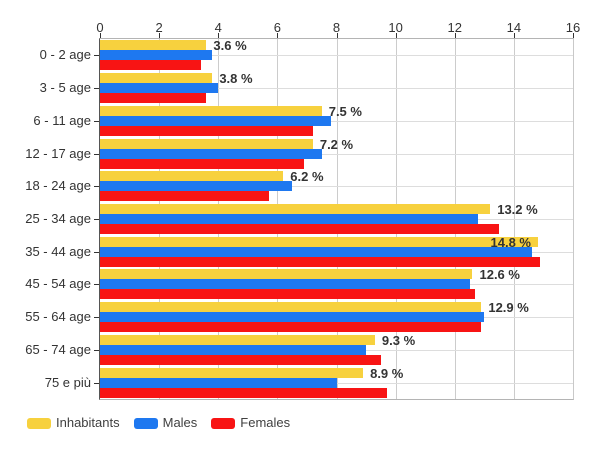 Image resolution: width=600 pixels, height=450 pixels. Describe the element at coordinates (510, 242) in the screenshot. I see `value-label: 14.8 %` at that location.